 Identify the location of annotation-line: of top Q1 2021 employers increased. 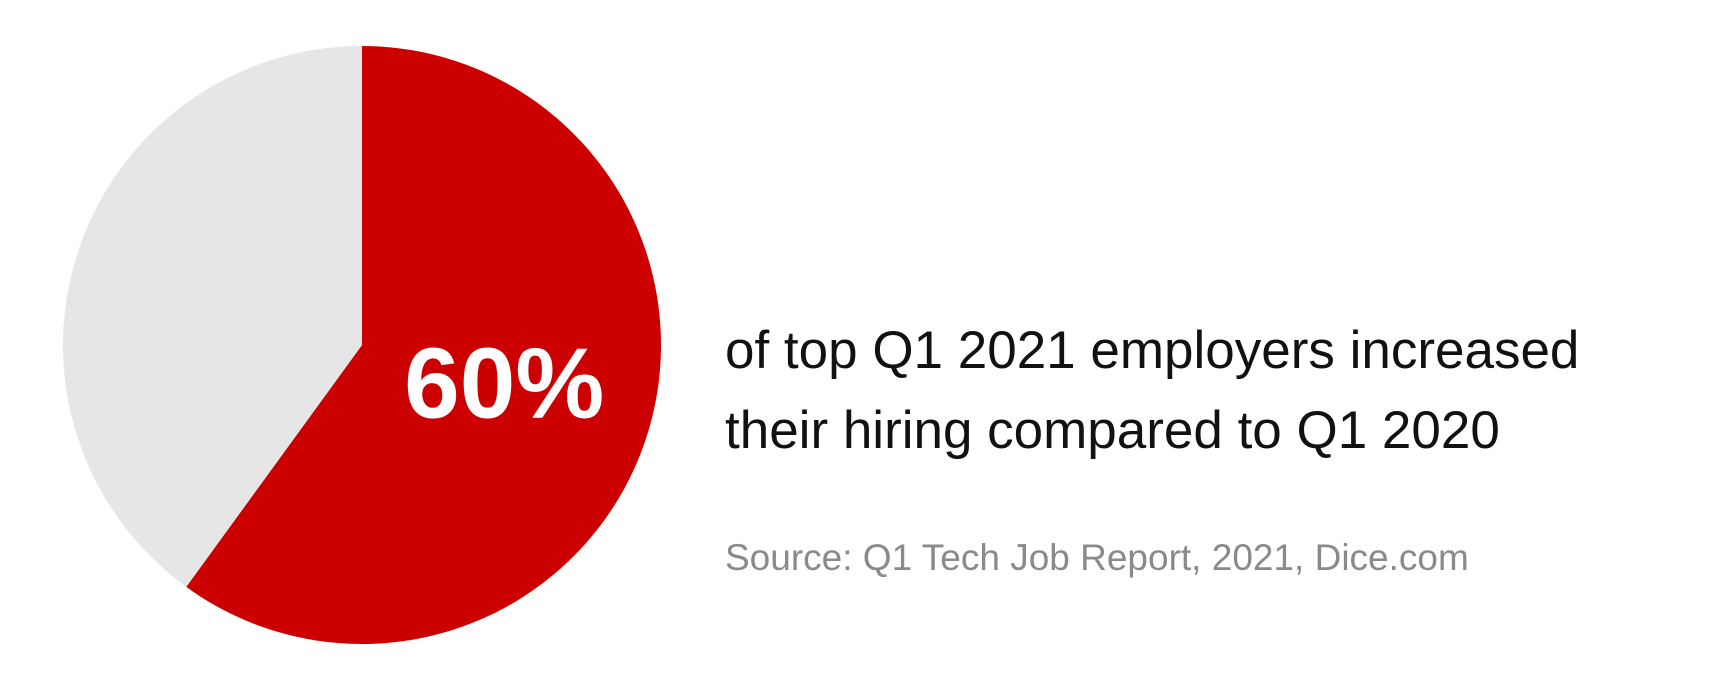
(1152, 350).